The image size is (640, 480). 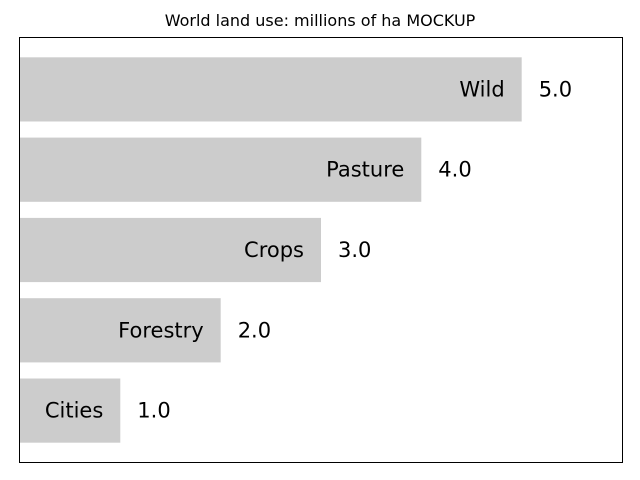 What do you see at coordinates (274, 250) in the screenshot?
I see `category-label-crops: Crops` at bounding box center [274, 250].